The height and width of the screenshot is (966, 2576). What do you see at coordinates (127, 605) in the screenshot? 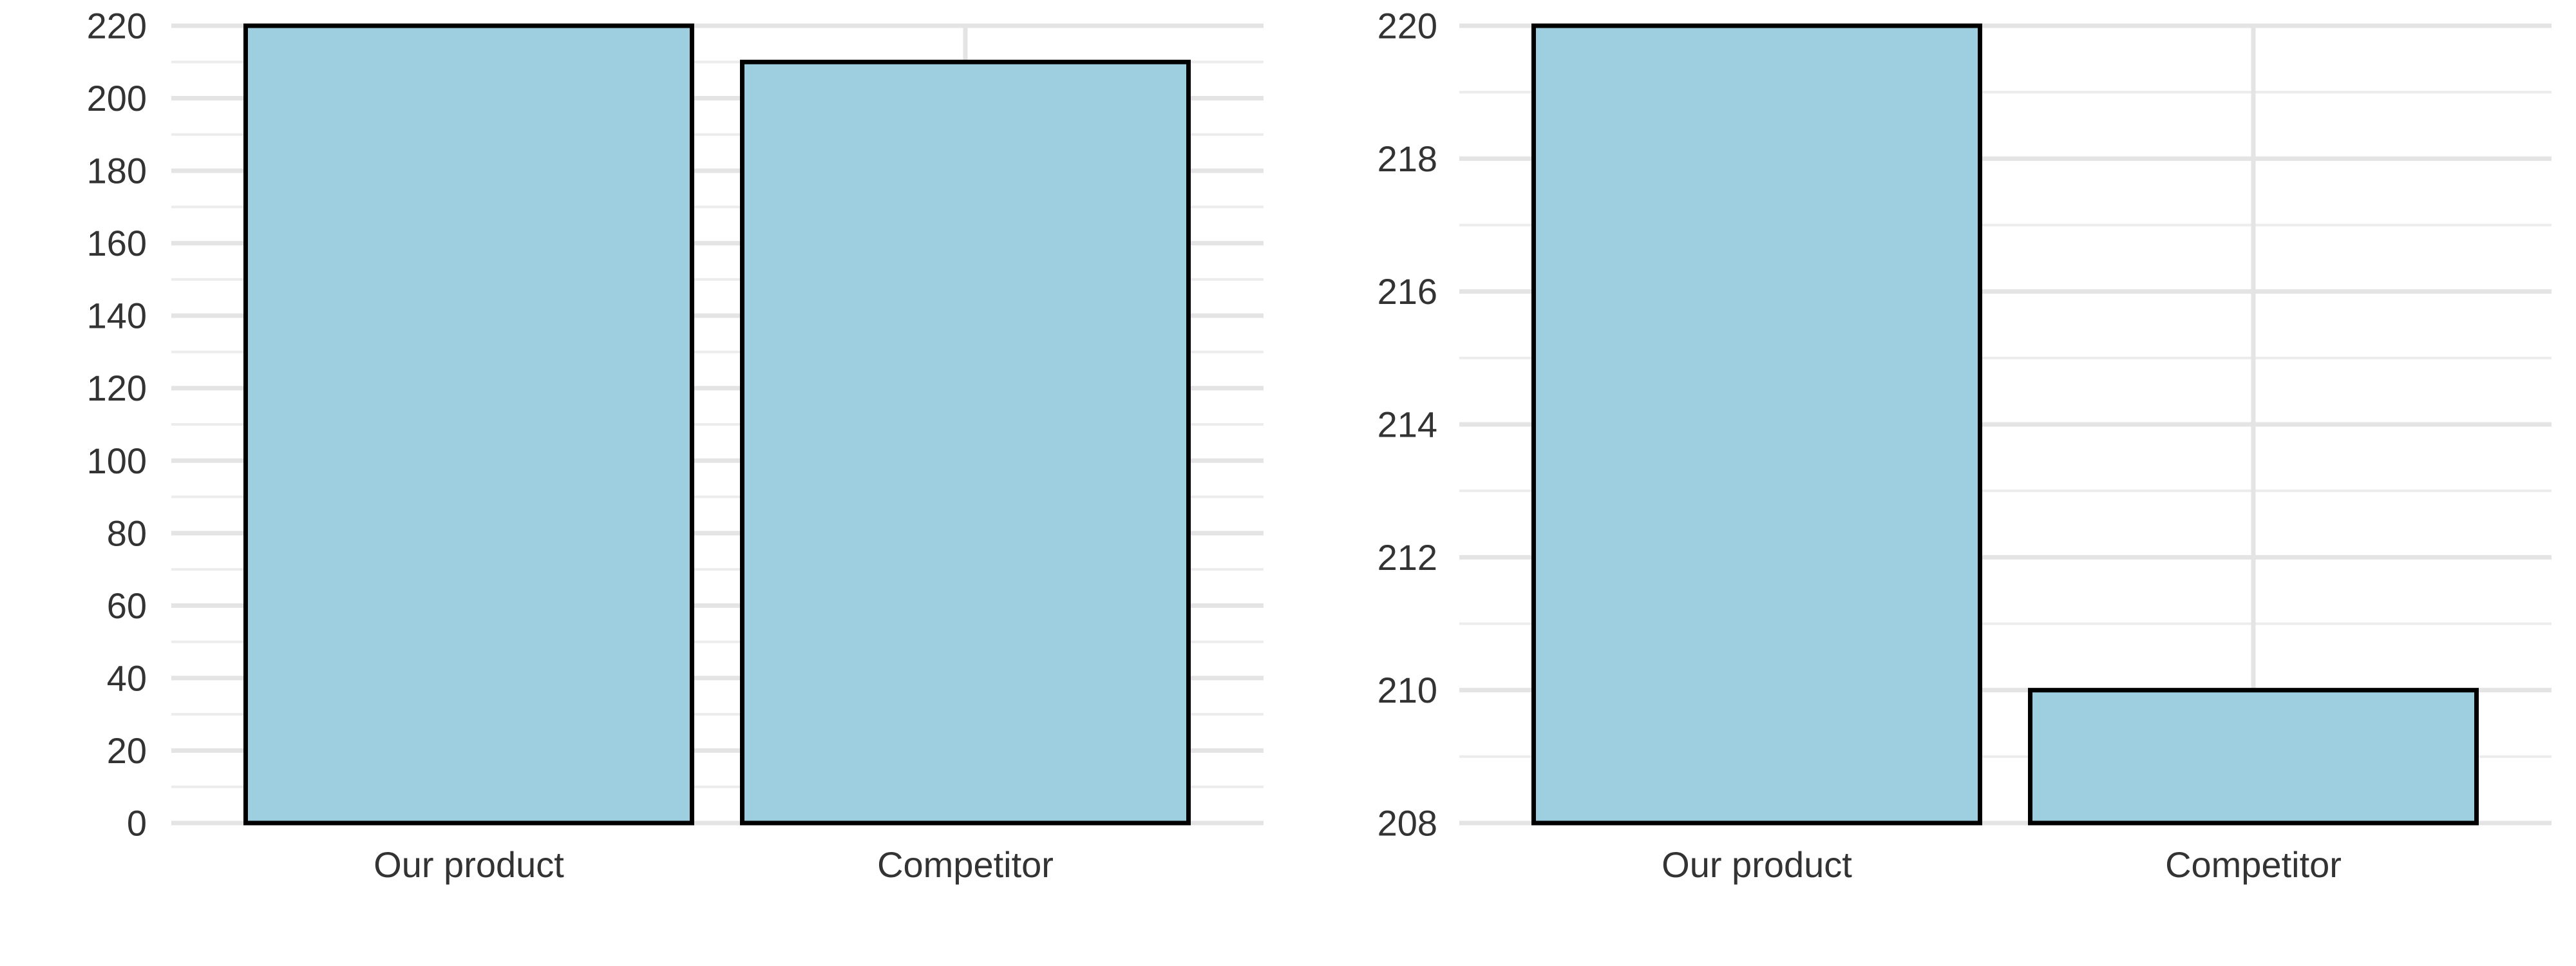
I see `y-tick-label: 60` at bounding box center [127, 605].